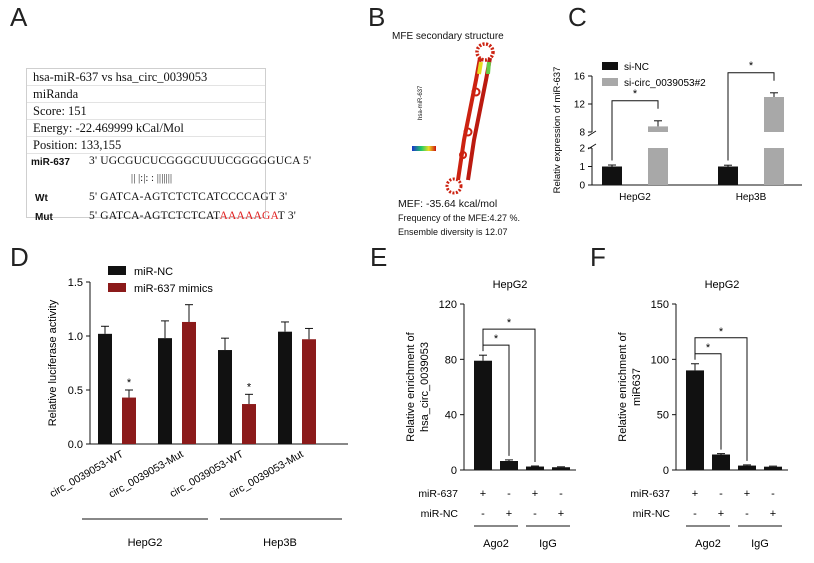 Image resolution: width=814 pixels, height=563 pixels. What do you see at coordinates (50, 162) in the screenshot?
I see `mir-label: miR-637` at bounding box center [50, 162].